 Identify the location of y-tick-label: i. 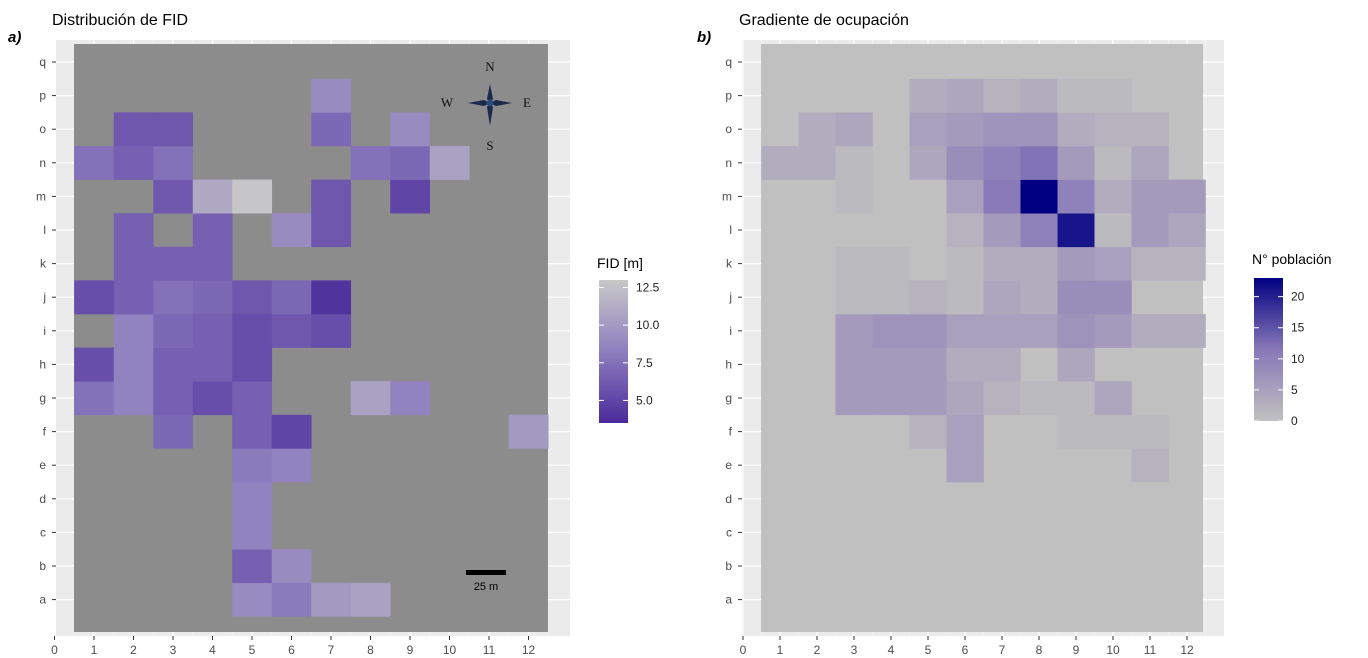
(730, 331).